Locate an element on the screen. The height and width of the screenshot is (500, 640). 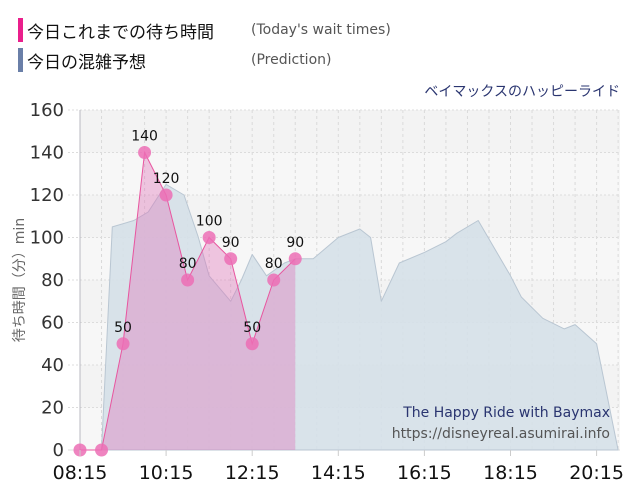
y-tick-label: 60 is located at coordinates (52, 323).